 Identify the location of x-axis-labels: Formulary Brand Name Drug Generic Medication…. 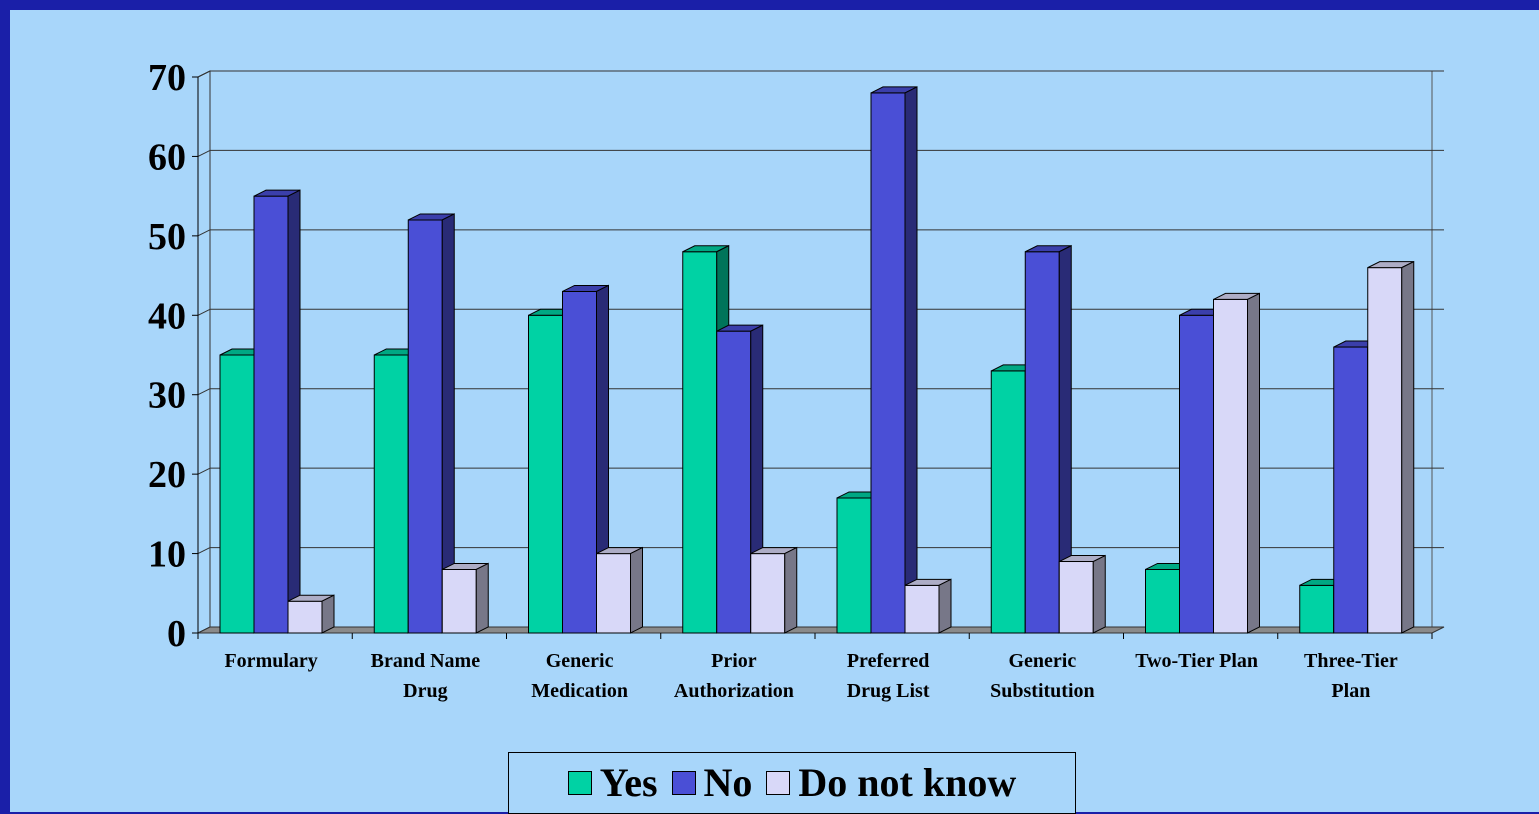
(815, 667).